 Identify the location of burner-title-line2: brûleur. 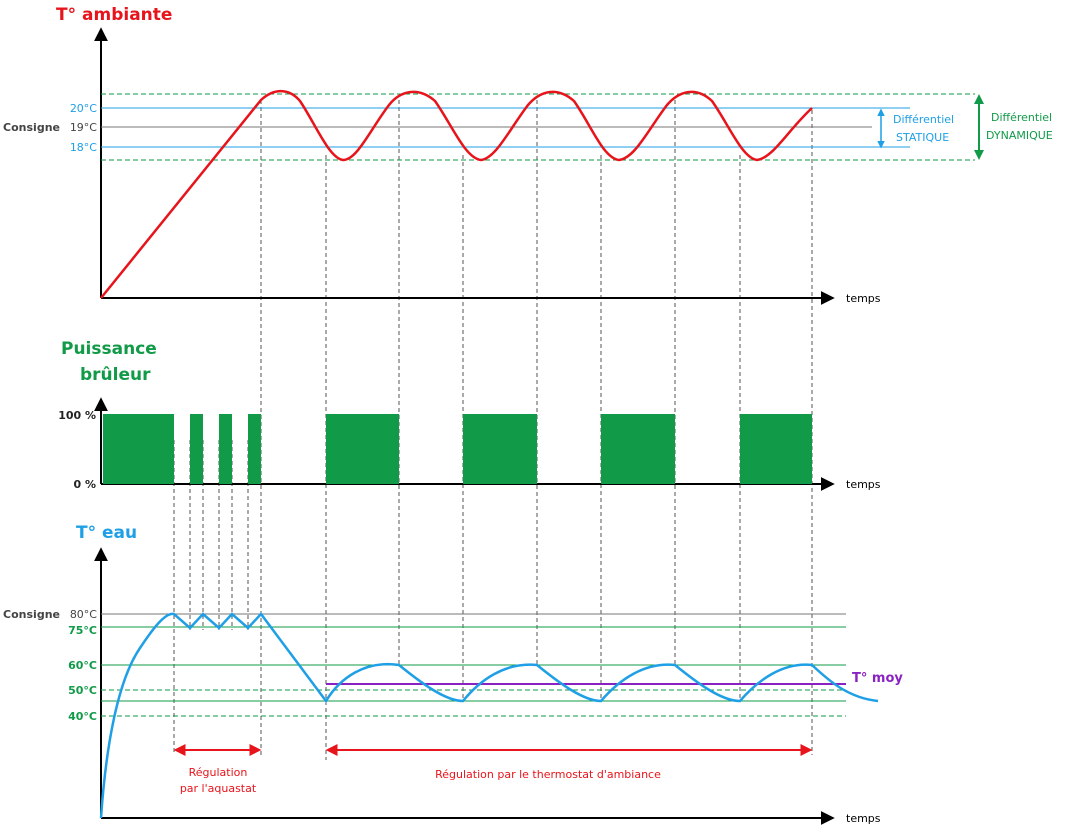
(115, 375).